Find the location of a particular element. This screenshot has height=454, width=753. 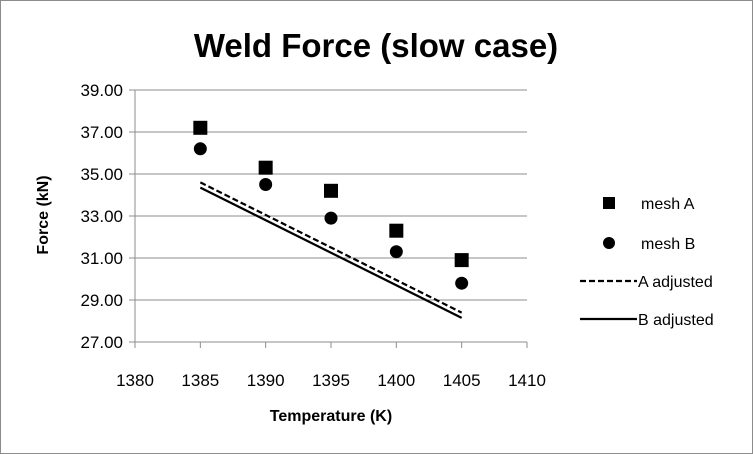

legend-label-mesh-b: mesh B is located at coordinates (668, 244).